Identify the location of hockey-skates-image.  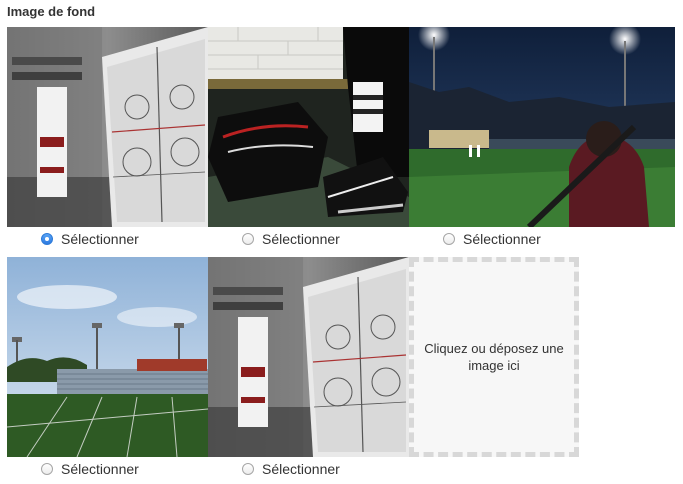
(308, 127).